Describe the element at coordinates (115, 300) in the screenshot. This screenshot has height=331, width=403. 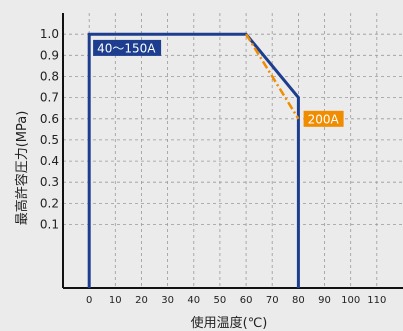
I see `x-tick-label-1: 10` at that location.